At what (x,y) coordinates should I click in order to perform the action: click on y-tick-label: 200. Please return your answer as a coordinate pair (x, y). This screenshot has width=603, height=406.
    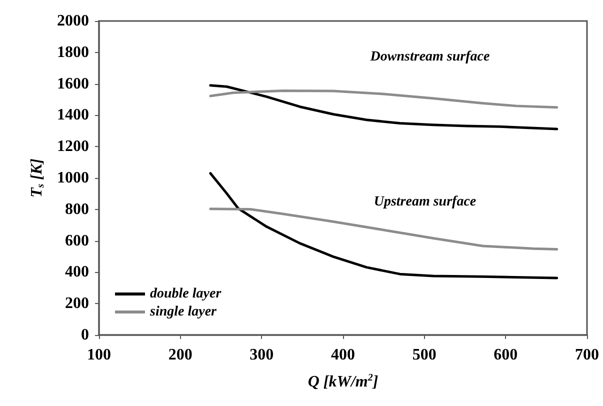
    Looking at the image, I should click on (77, 303).